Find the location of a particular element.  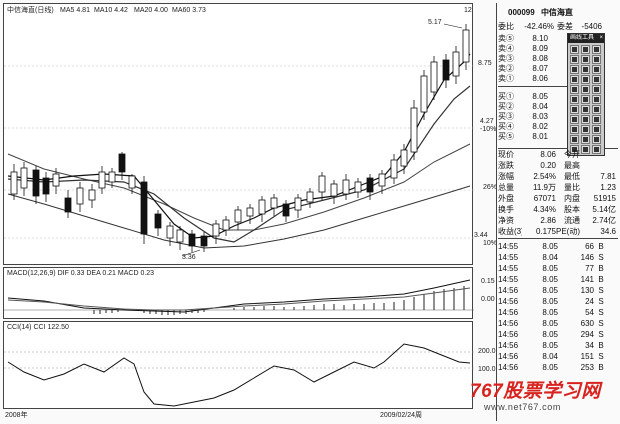

stats-row: 净资 2.86 流通 2.74亿 is located at coordinates (559, 222).